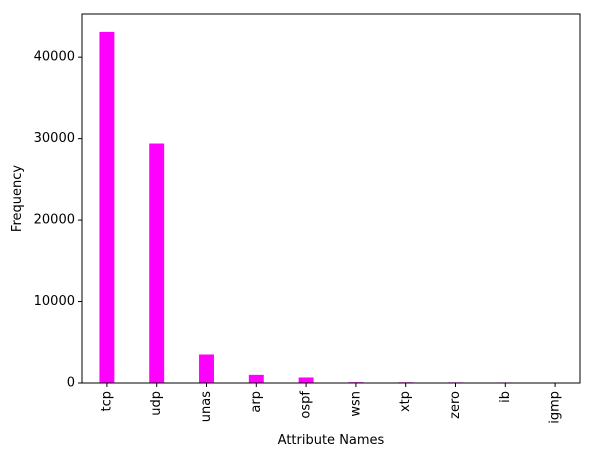  Describe the element at coordinates (206, 368) in the screenshot. I see `bar-unas` at that location.